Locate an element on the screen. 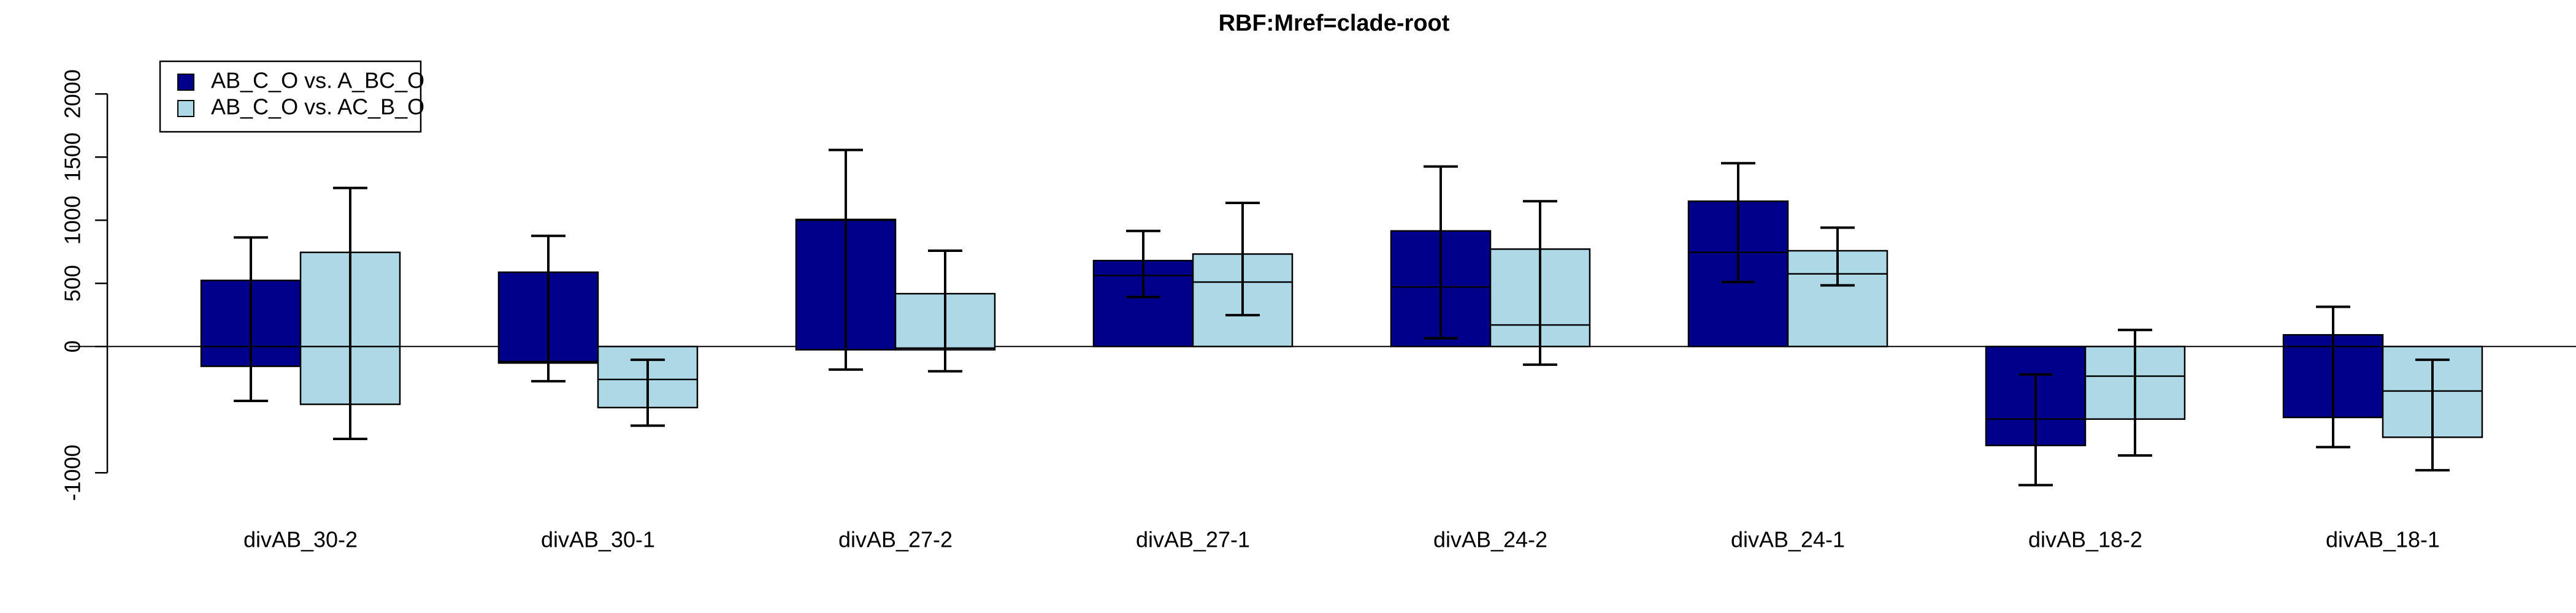 This screenshot has height=613, width=2576. y-tick-label: 1000 is located at coordinates (72, 220).